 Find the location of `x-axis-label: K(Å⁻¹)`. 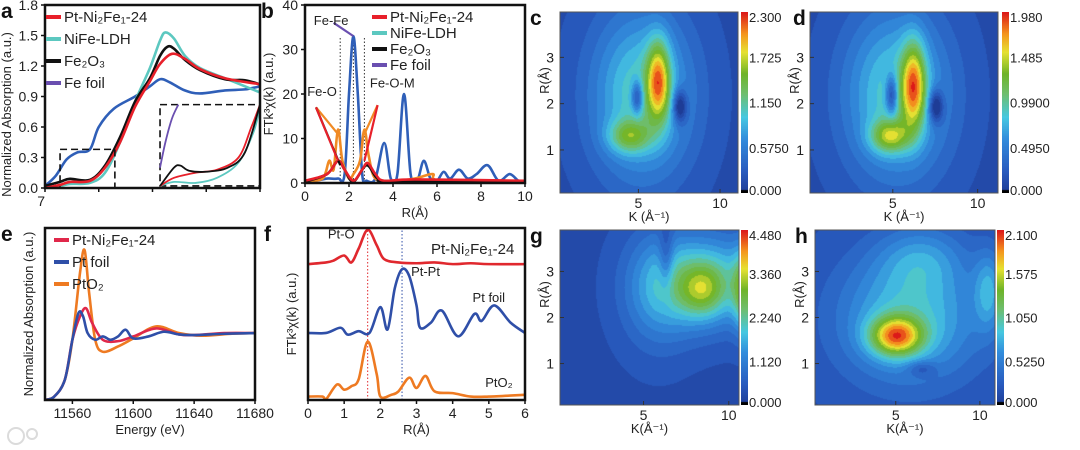

x-axis-label: K(Å⁻¹) is located at coordinates (649, 428).